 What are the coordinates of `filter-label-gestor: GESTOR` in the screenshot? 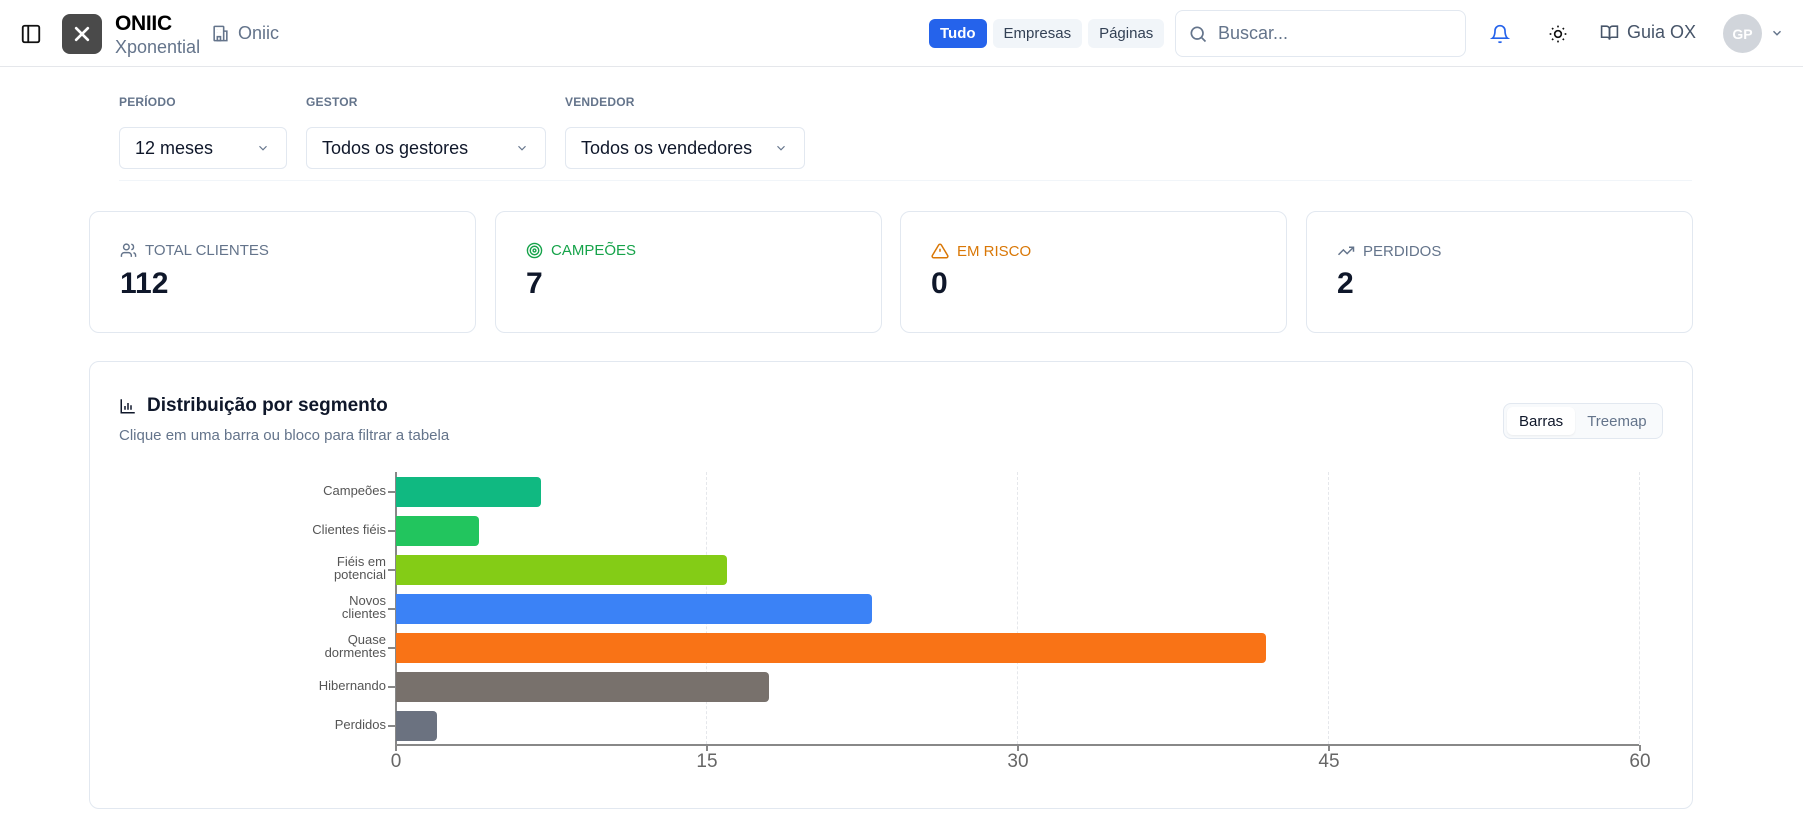 It's located at (332, 102).